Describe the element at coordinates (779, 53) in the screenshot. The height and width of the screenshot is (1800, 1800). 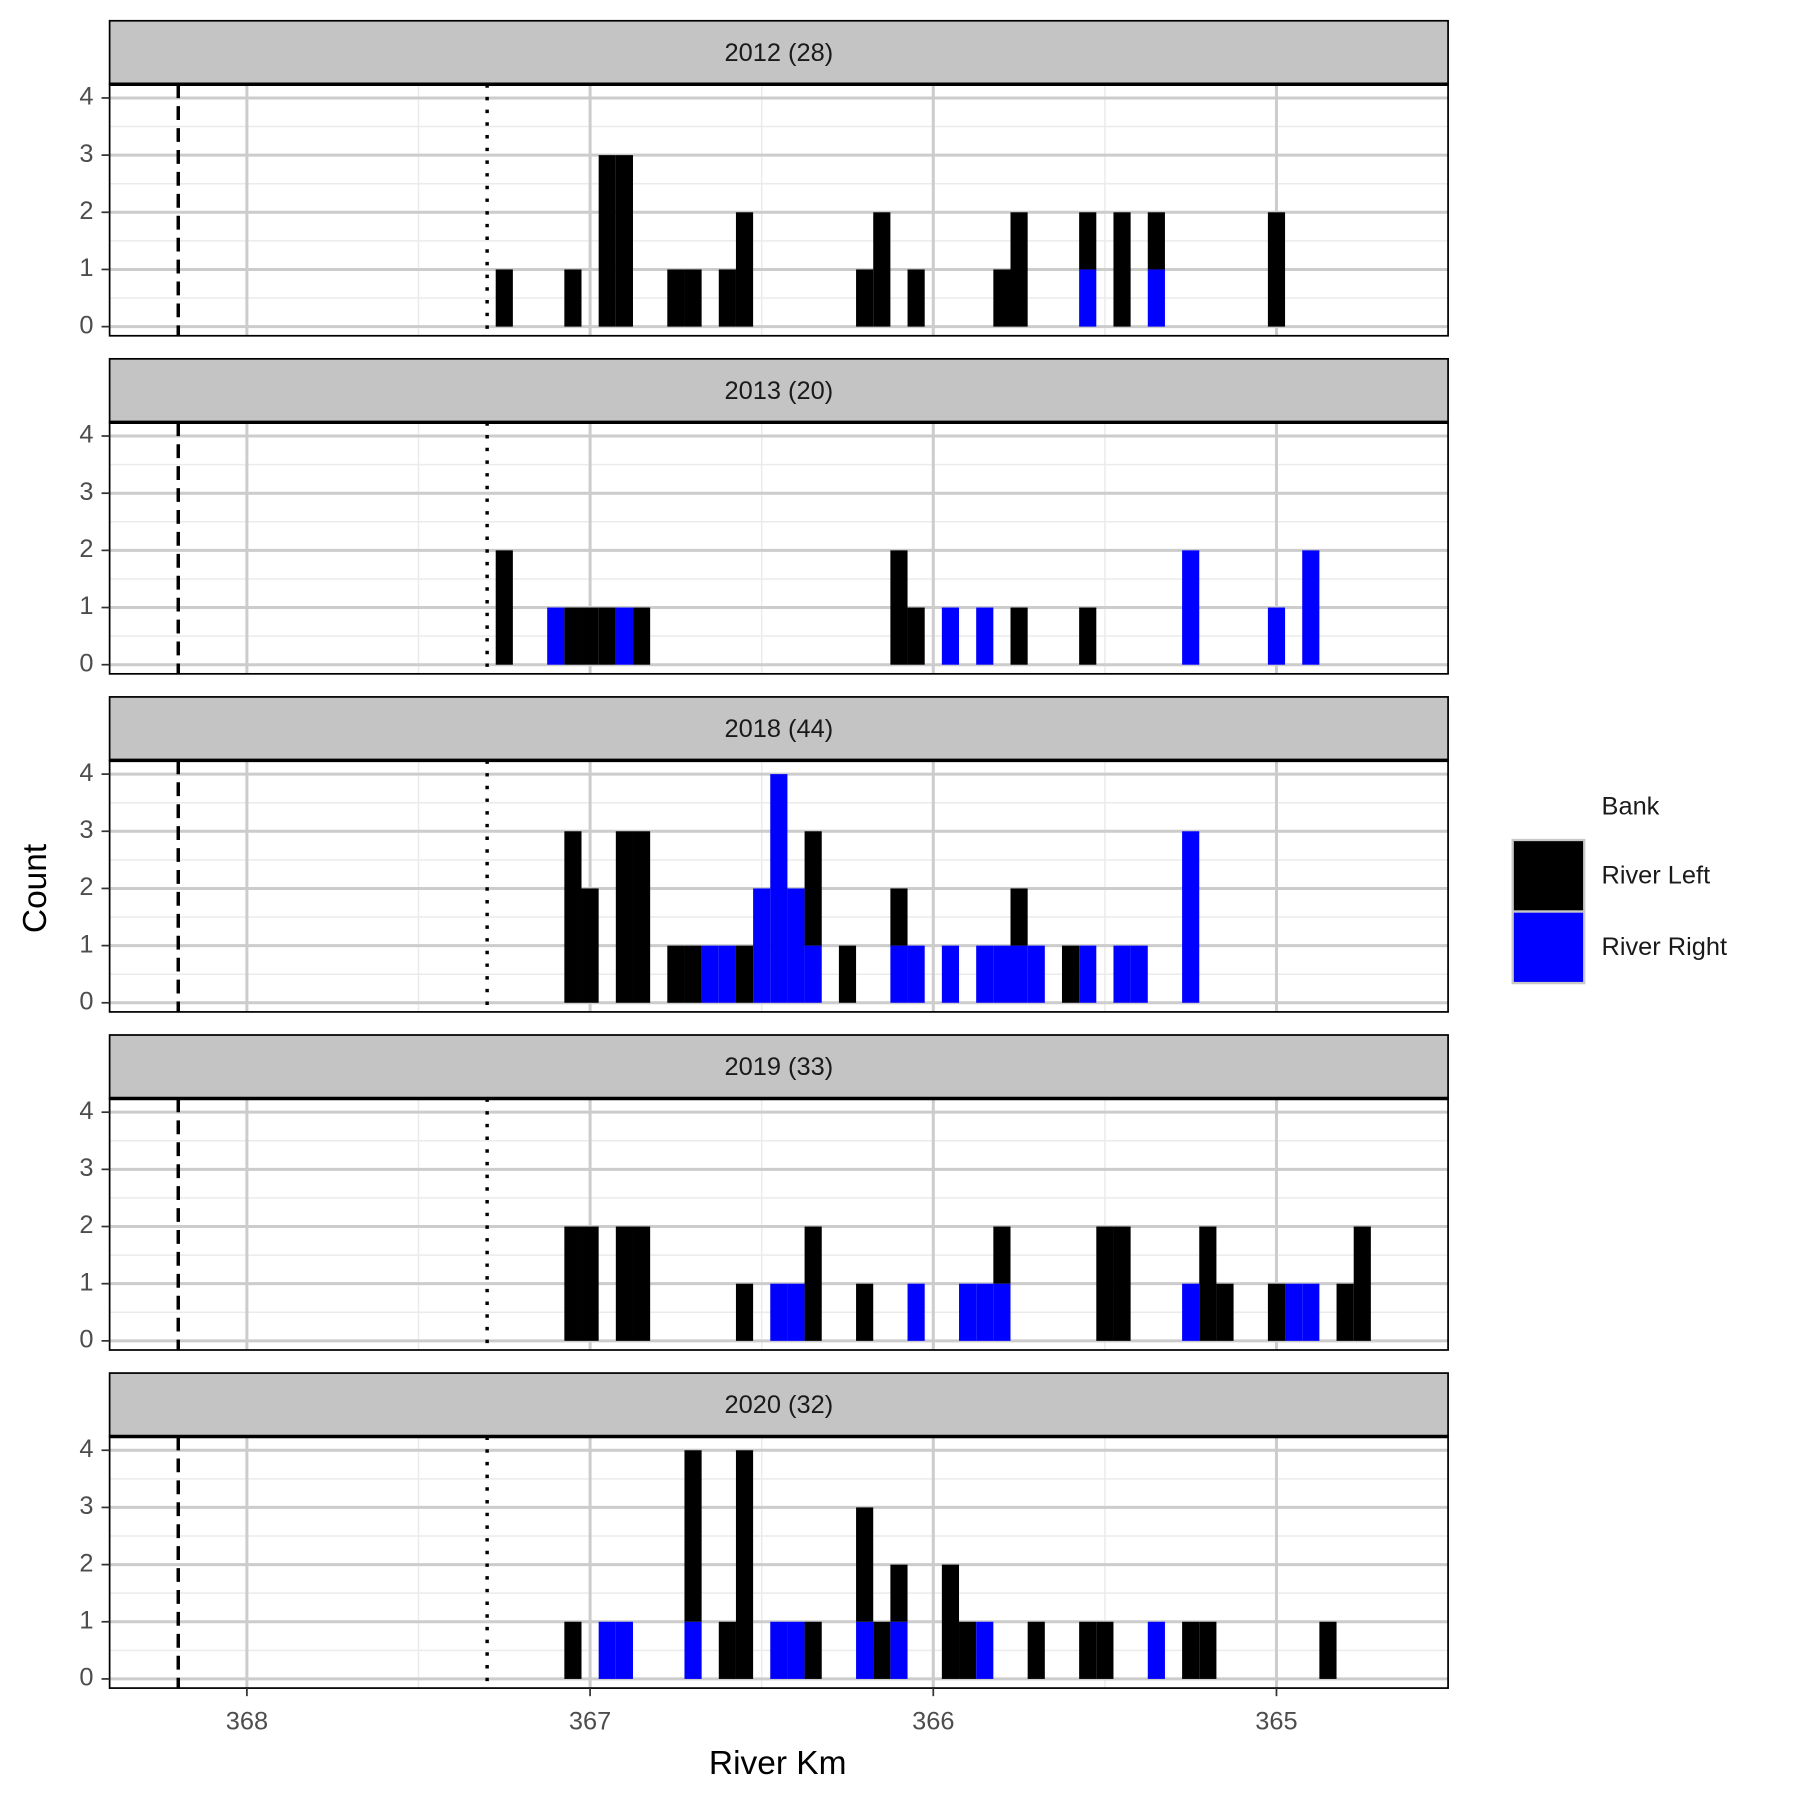
I see `strip-label: 2012 (28)` at that location.